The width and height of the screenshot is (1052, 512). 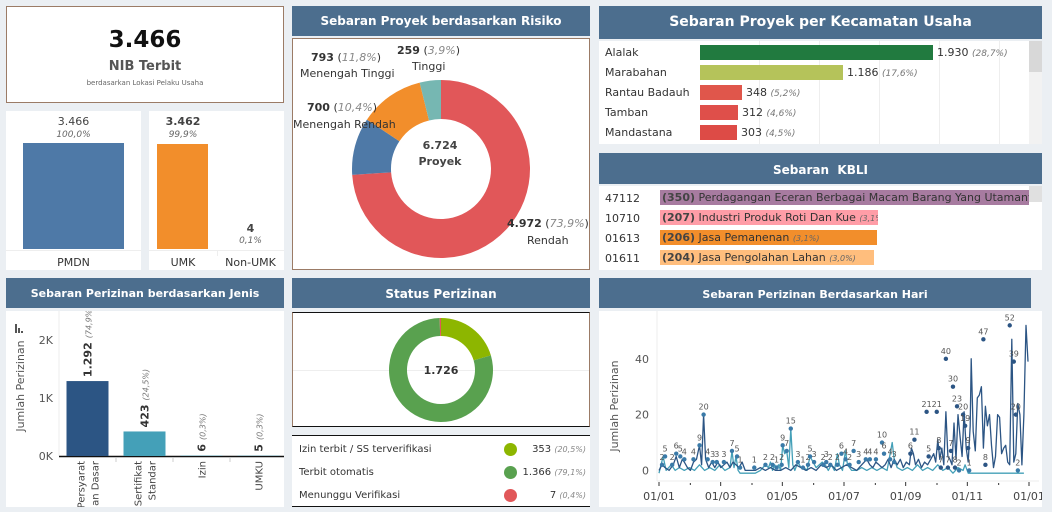 I want to click on status-legend-row: Terbit otomatis 1.366 (79,1%), so click(x=441, y=473).